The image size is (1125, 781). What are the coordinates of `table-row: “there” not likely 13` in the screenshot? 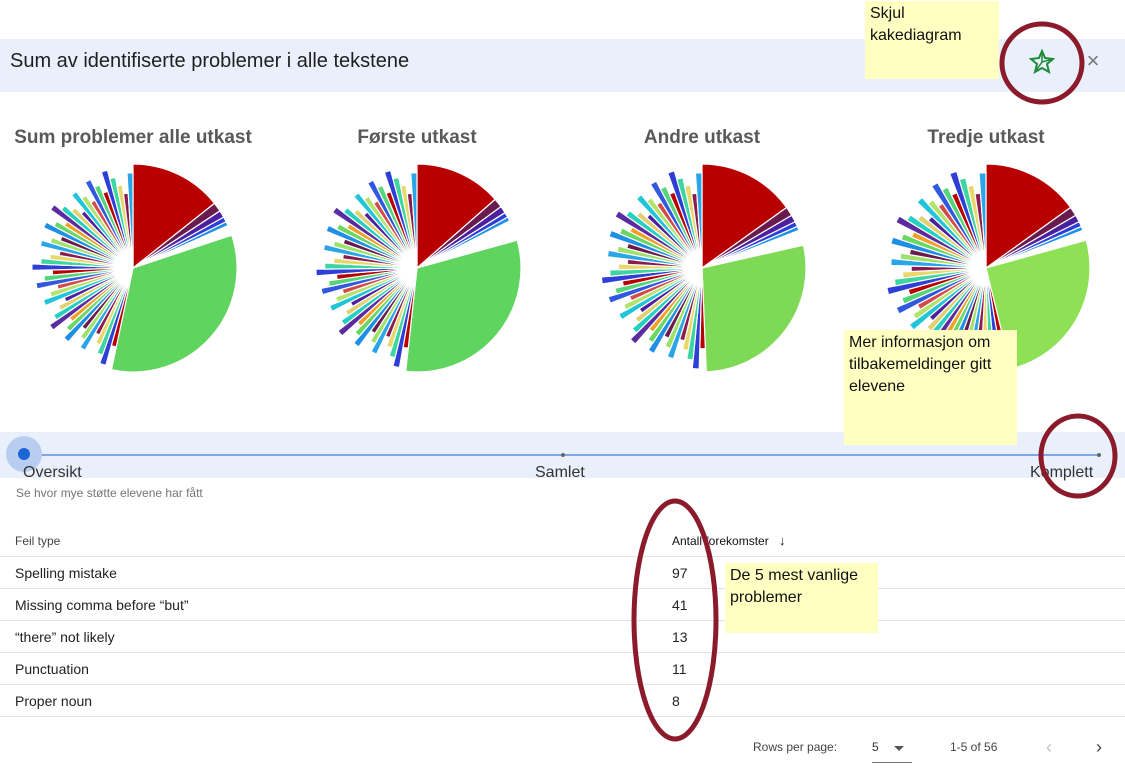 It's located at (562, 637).